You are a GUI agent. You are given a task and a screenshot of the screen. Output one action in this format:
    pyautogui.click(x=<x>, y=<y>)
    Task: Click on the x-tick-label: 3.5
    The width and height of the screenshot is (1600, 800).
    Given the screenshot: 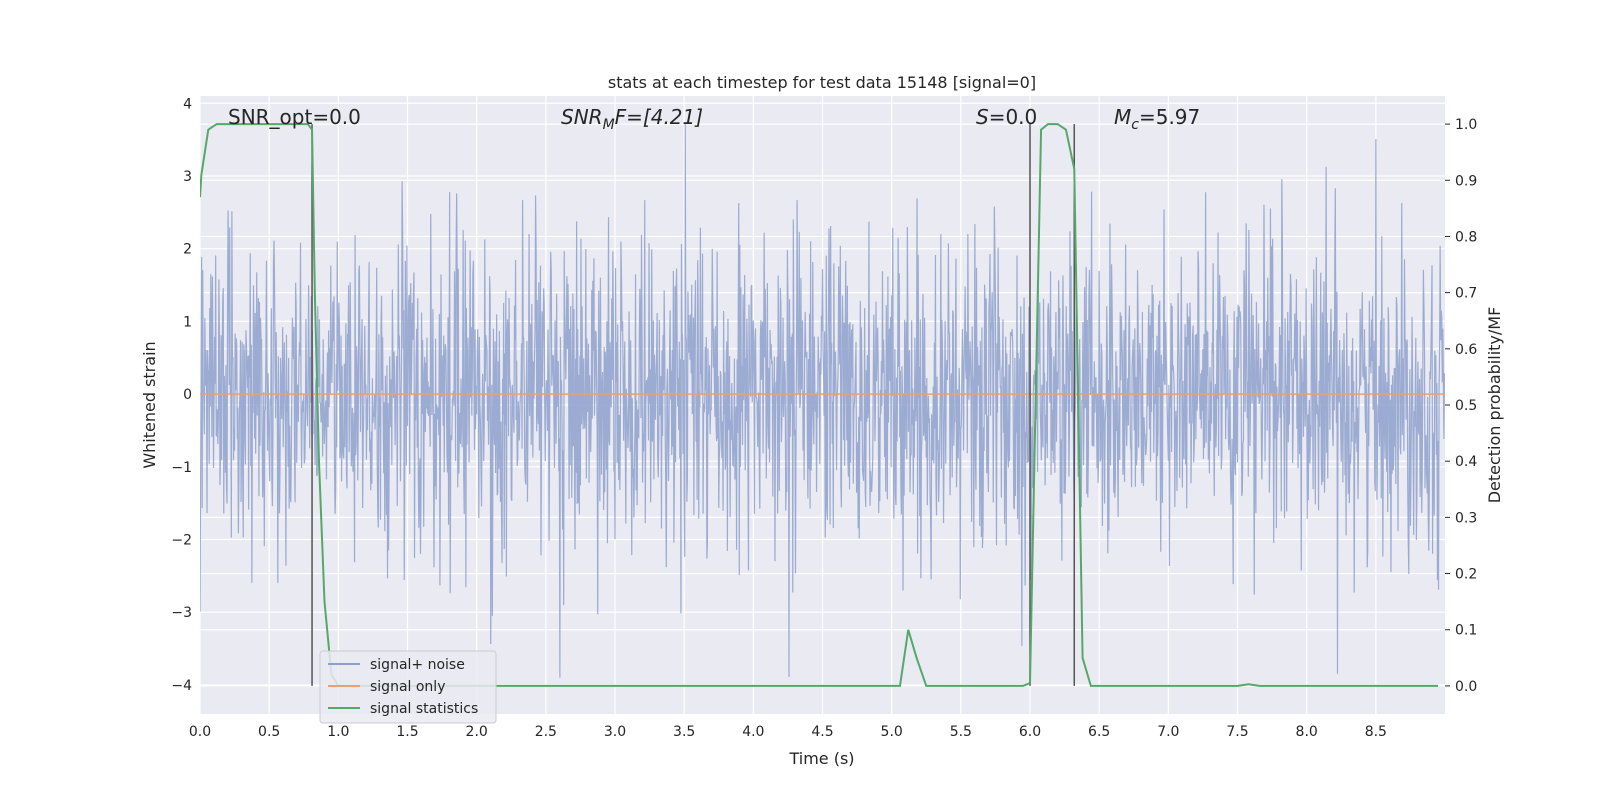 What is the action you would take?
    pyautogui.click(x=684, y=732)
    